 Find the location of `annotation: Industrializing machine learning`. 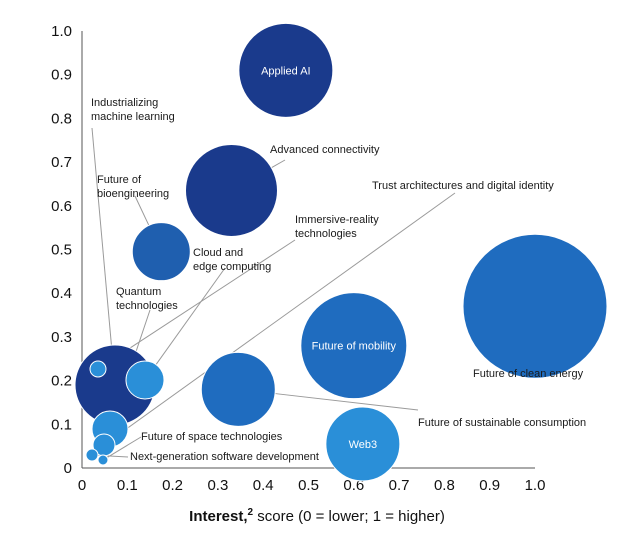

annotation: Industrializing machine learning is located at coordinates (133, 110).